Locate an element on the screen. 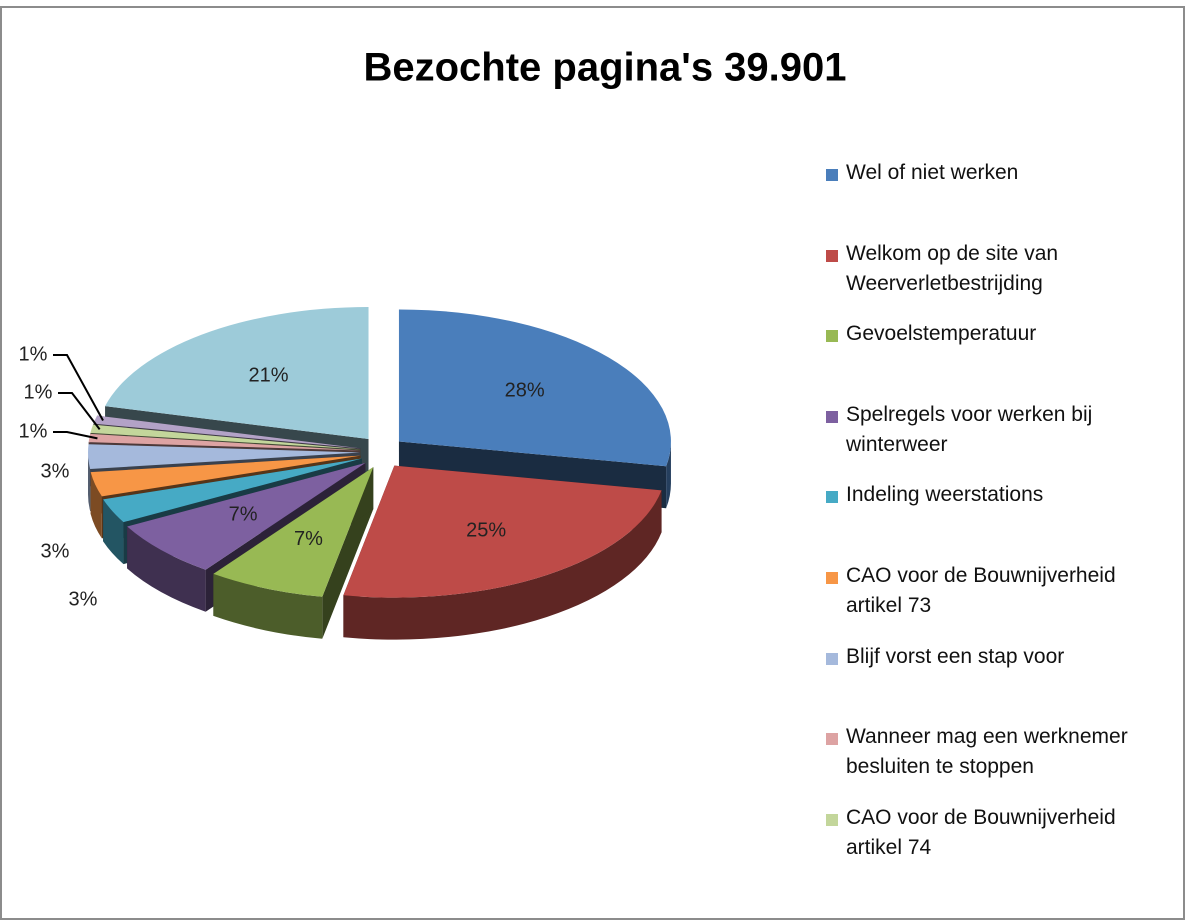  legend-label: Spelregels voor werken bij winterweer is located at coordinates (969, 429).